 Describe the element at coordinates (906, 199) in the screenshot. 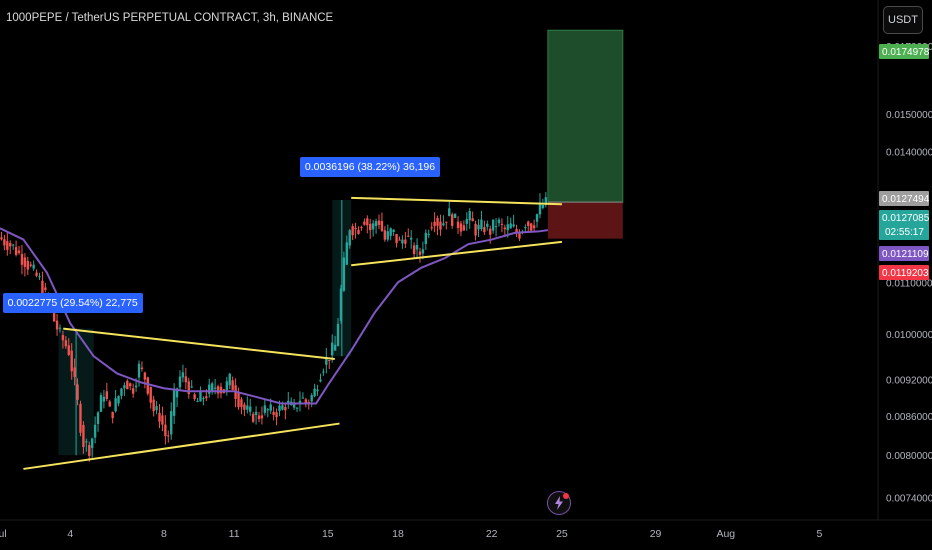

I see `price-label-text: 0.0127494` at that location.